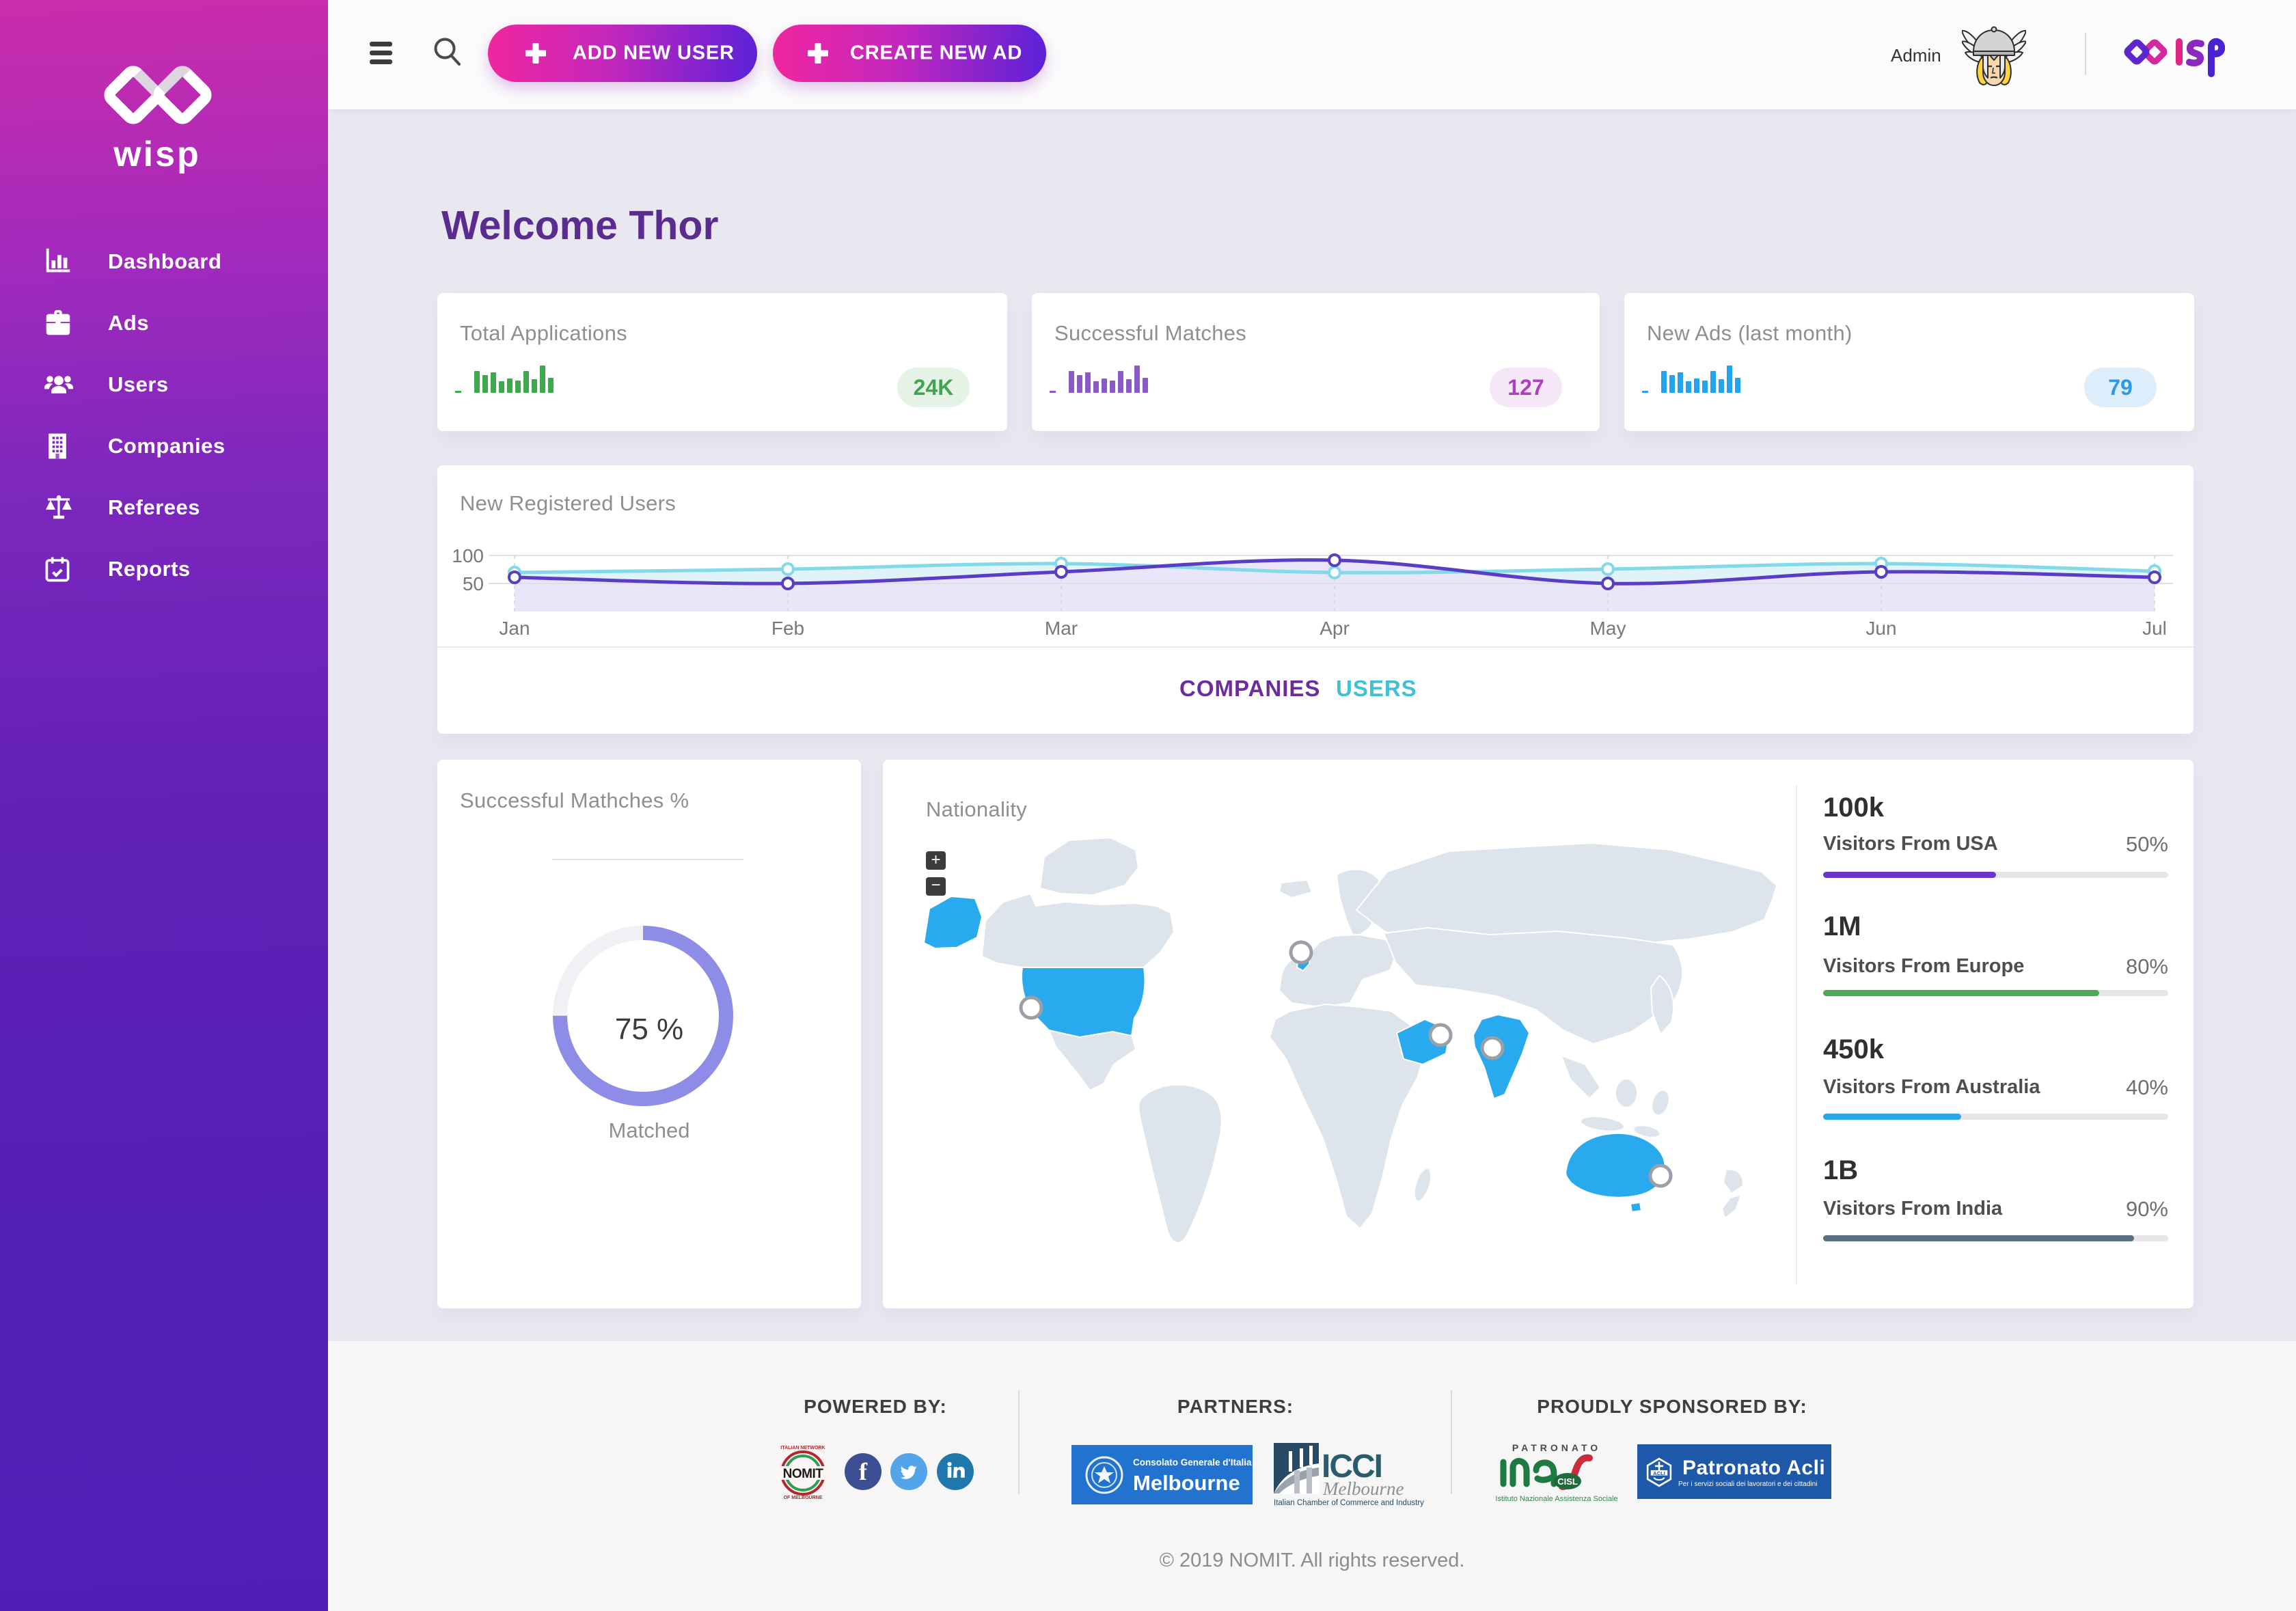 The width and height of the screenshot is (2296, 1611). What do you see at coordinates (1349, 1503) in the screenshot?
I see `svg-text:Italian Chamber of Commerce an: Italian Chamber of Commerce and Industry` at bounding box center [1349, 1503].